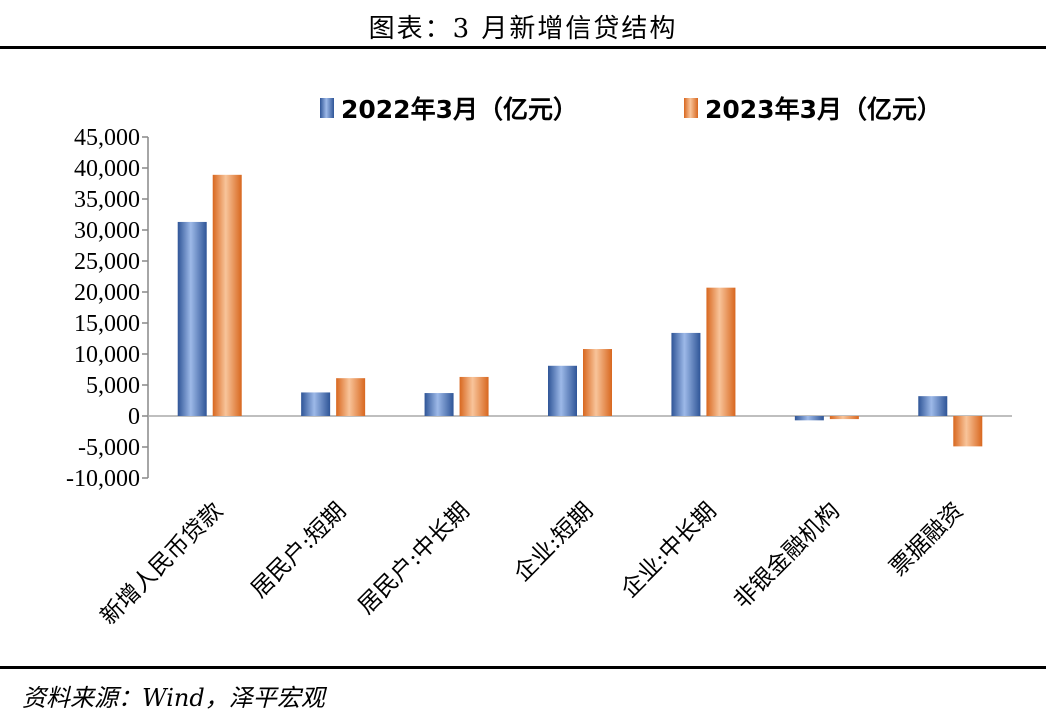 This screenshot has height=714, width=1046. What do you see at coordinates (134, 417) in the screenshot?
I see `y-tick-label: 0` at bounding box center [134, 417].